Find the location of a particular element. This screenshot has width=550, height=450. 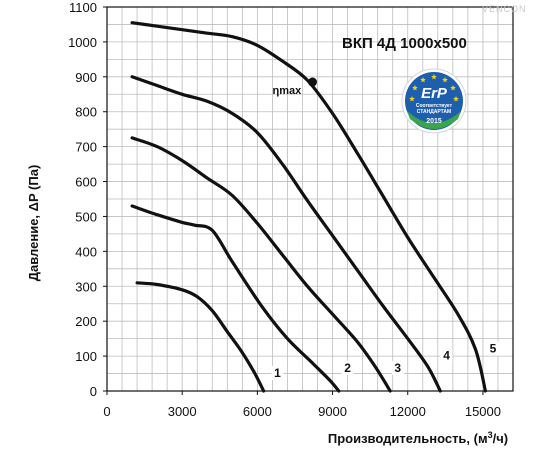

curve-label-3: 3 is located at coordinates (397, 368).